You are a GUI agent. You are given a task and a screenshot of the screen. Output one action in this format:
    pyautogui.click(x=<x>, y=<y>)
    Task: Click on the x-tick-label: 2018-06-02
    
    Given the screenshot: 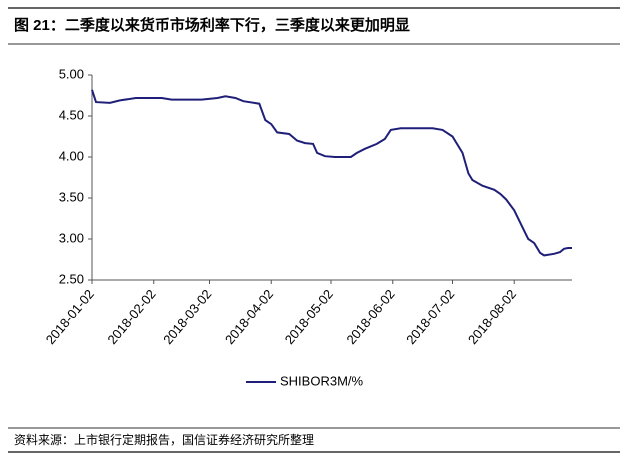 What is the action you would take?
    pyautogui.click(x=370, y=316)
    